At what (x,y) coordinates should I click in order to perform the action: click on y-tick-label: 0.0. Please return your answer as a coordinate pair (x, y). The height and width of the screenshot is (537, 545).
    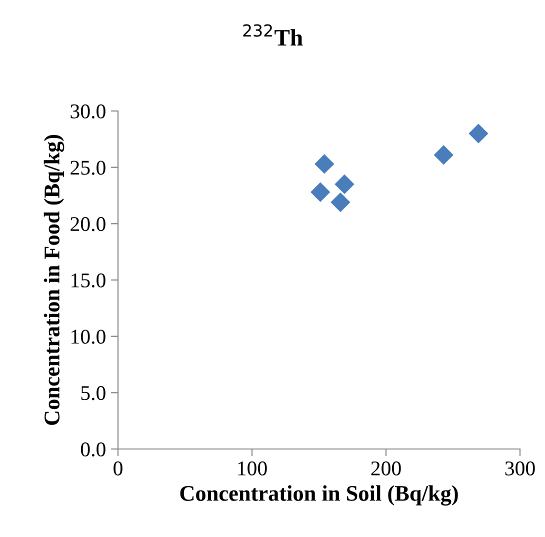
    Looking at the image, I should click on (93, 449).